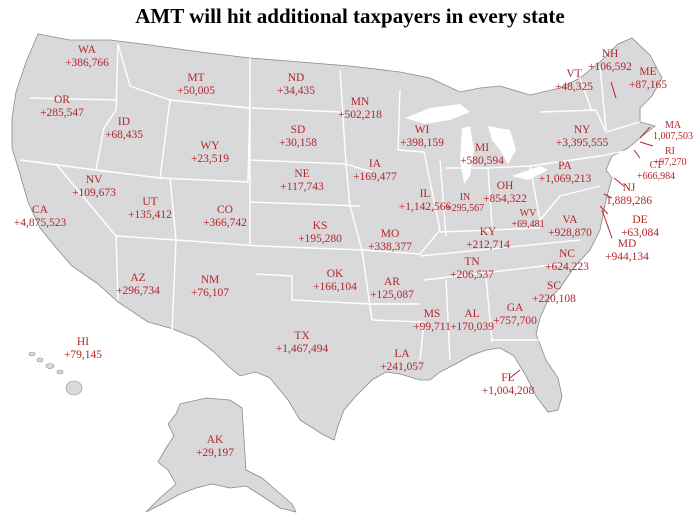 The width and height of the screenshot is (700, 526). Describe the element at coordinates (669, 151) in the screenshot. I see `state-abbr: RI` at that location.